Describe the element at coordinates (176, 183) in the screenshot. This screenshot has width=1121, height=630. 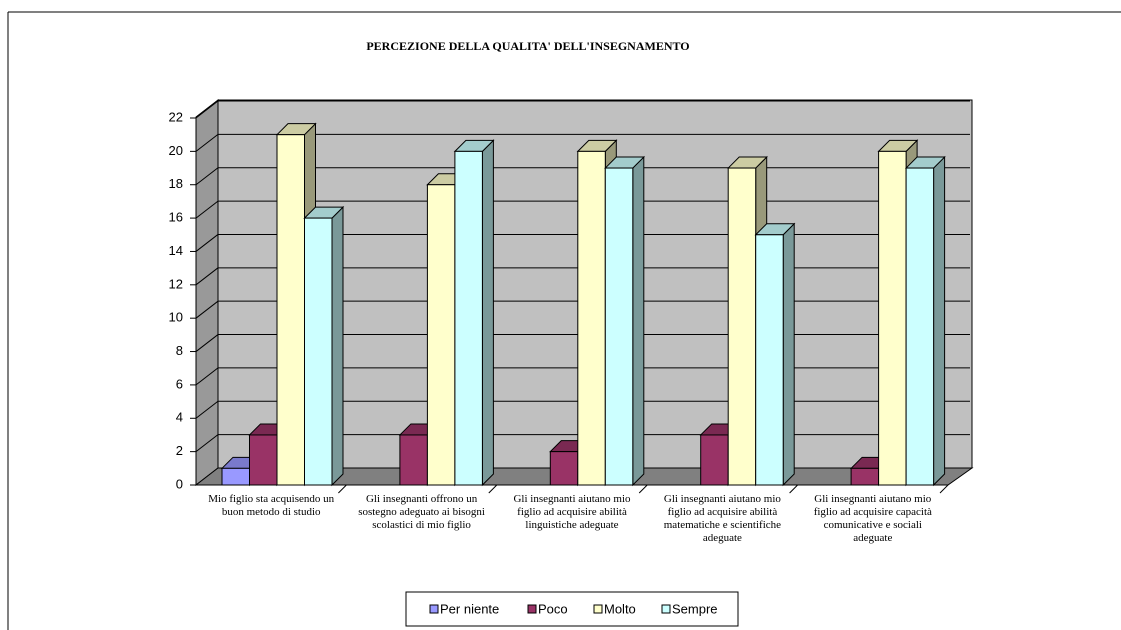
I see `y-tick-label: 18` at that location.